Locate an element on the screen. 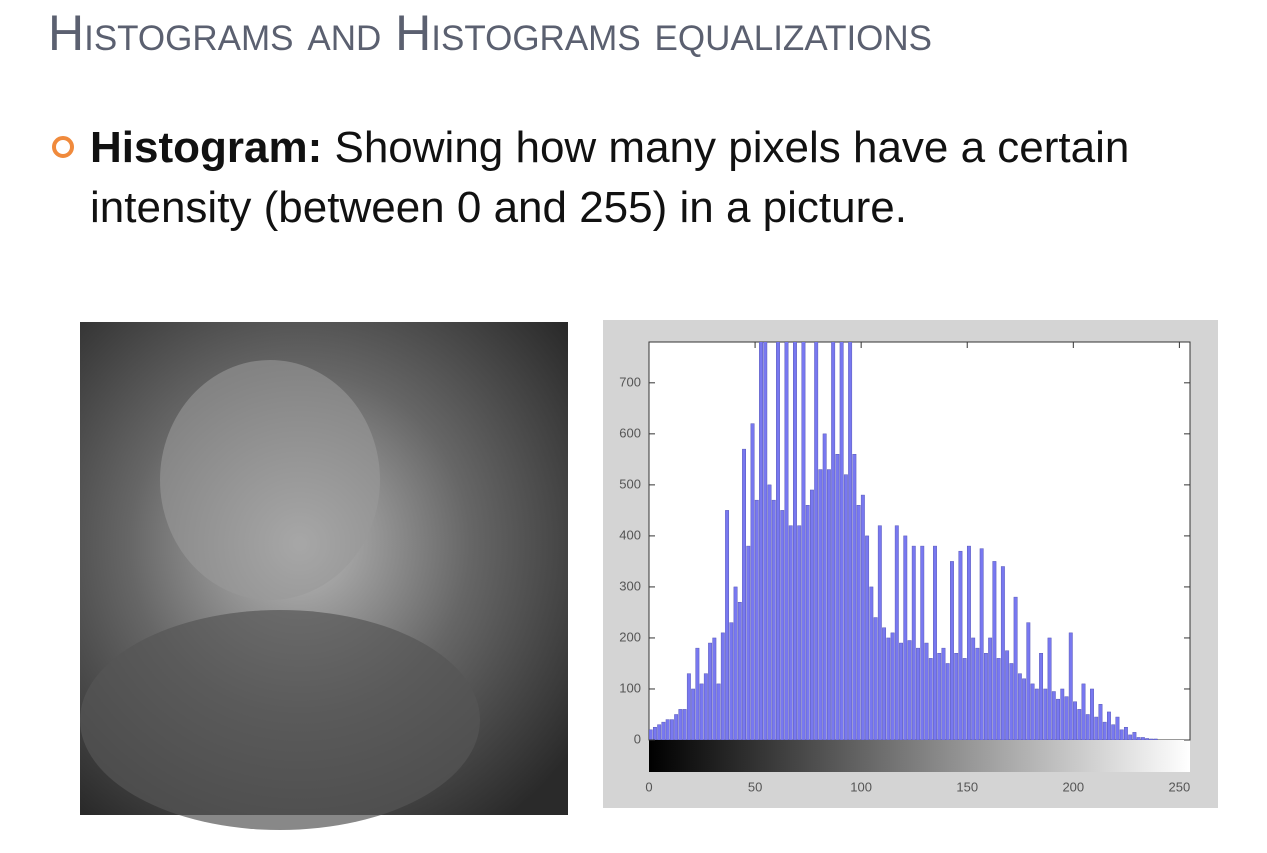 Image resolution: width=1267 pixels, height=853 pixels. y-tick-label: 500 is located at coordinates (630, 483).